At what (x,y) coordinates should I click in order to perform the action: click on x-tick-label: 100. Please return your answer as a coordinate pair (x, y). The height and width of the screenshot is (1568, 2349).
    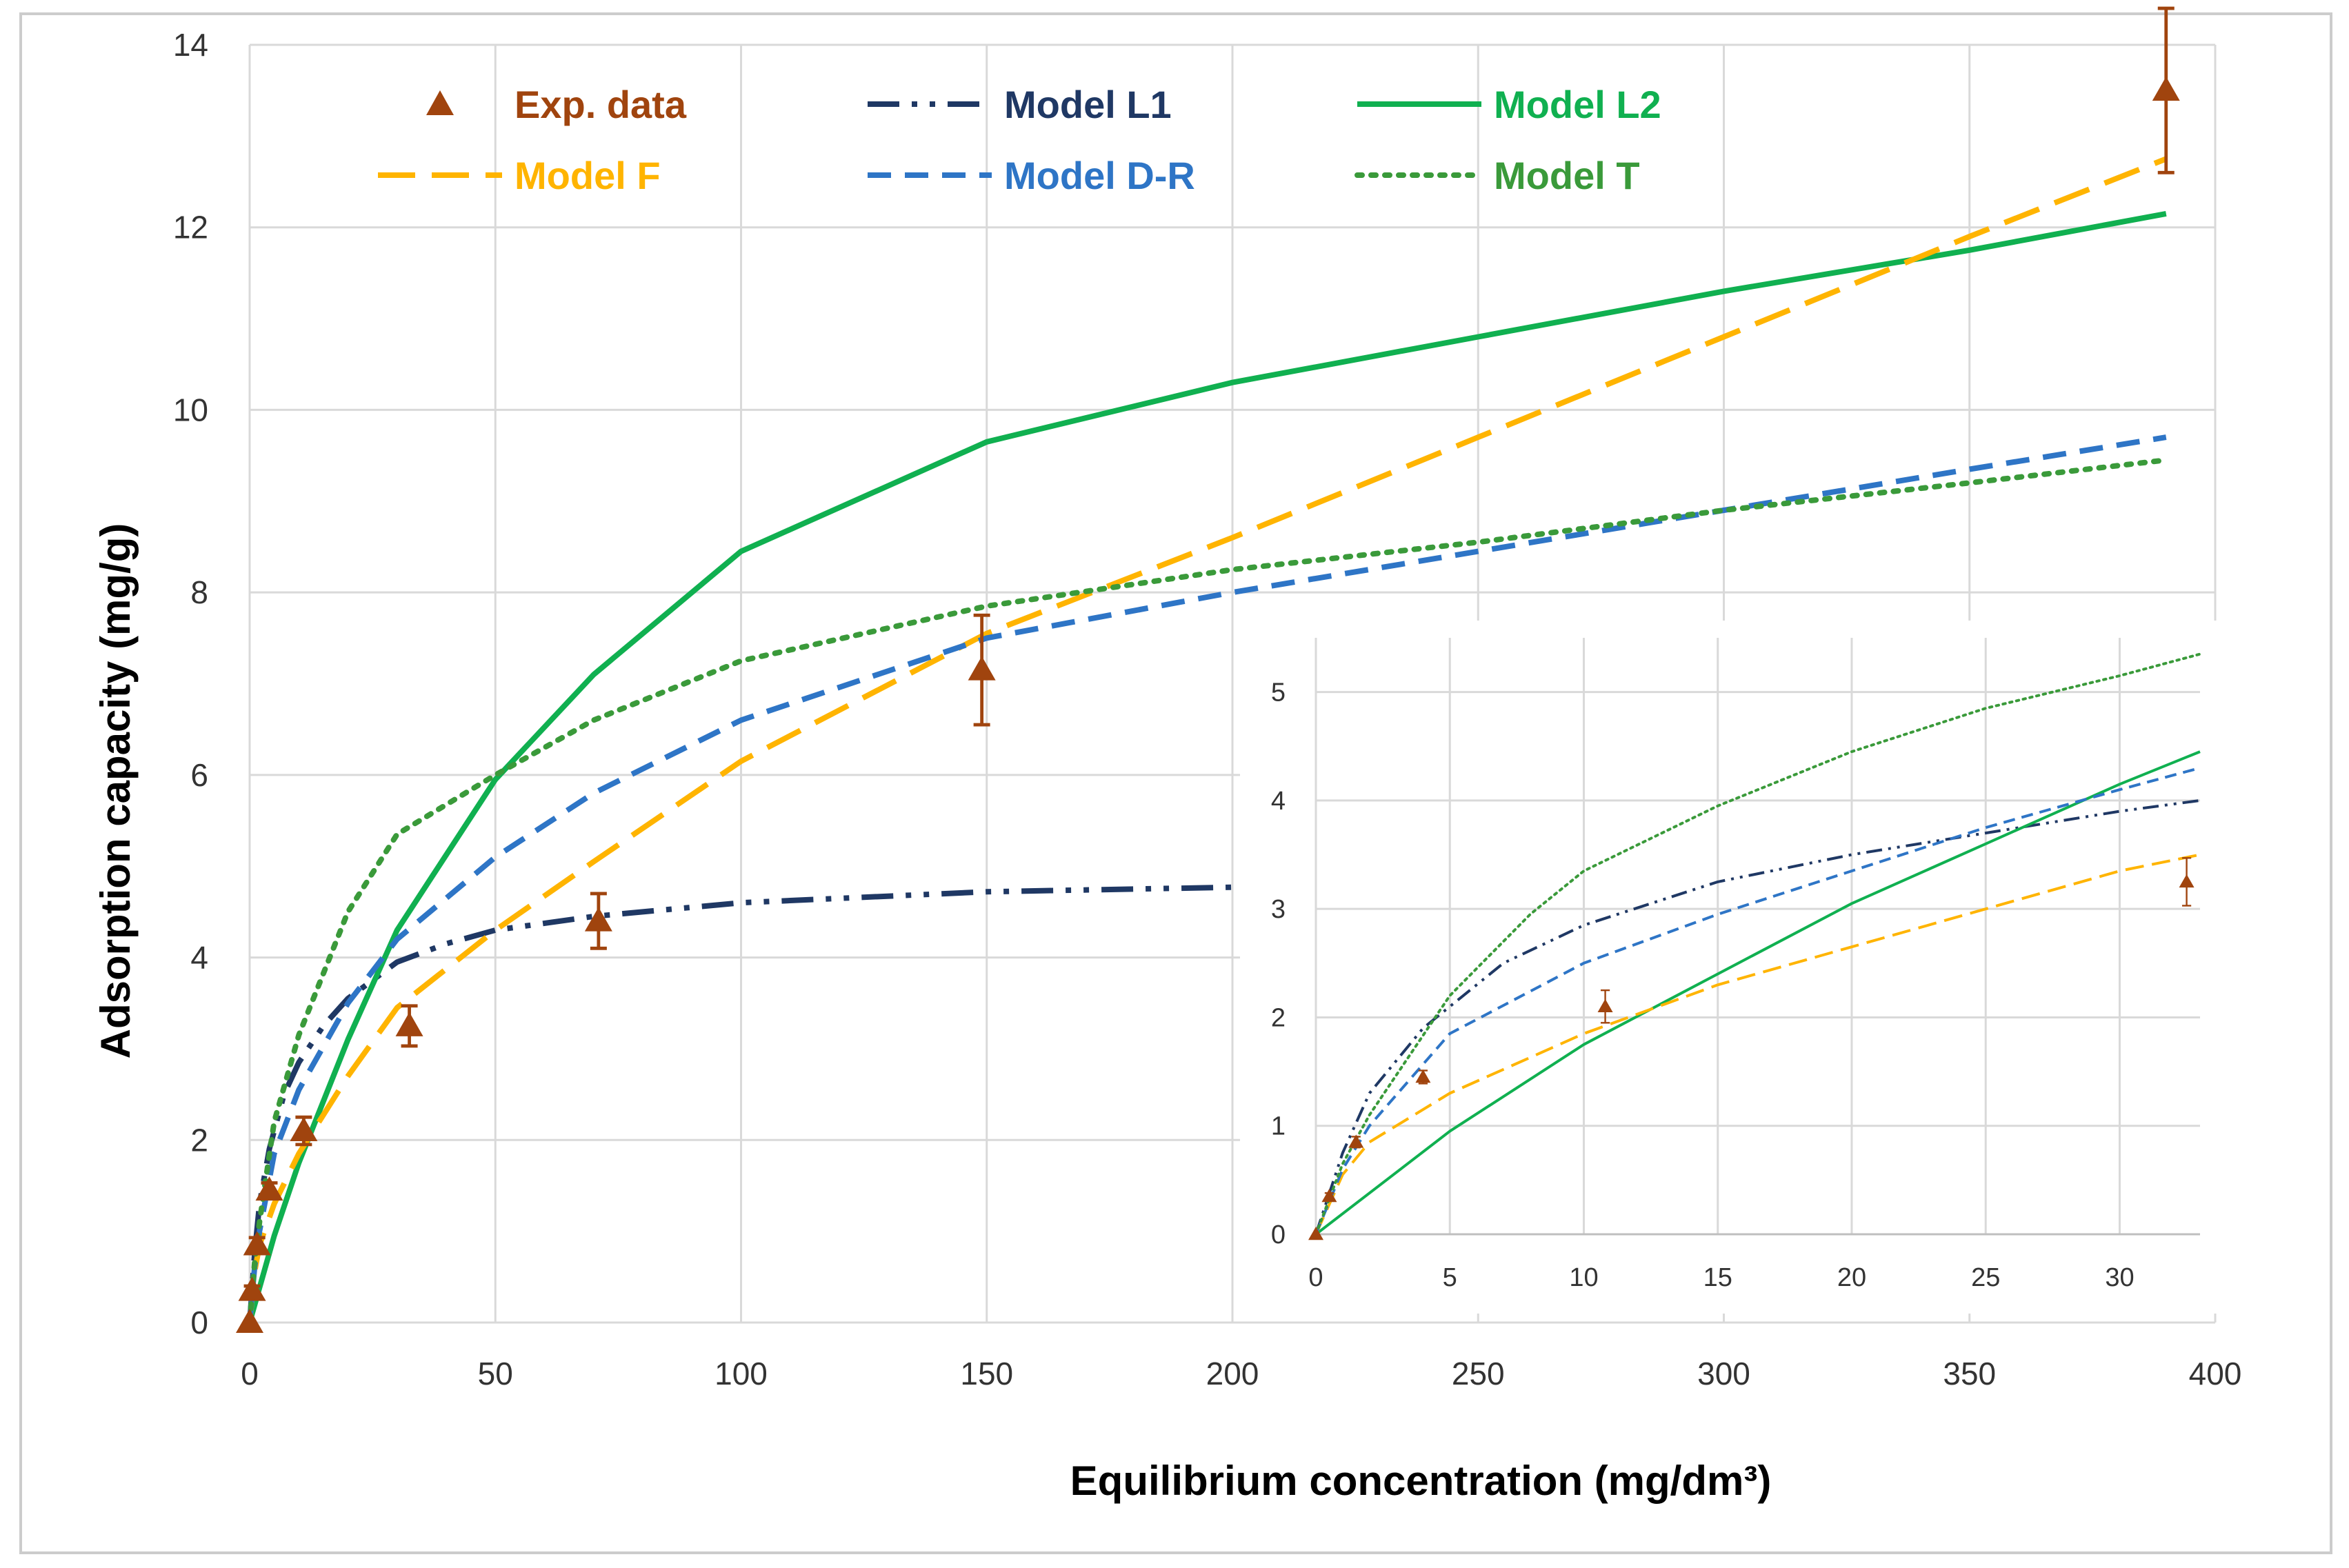
    Looking at the image, I should click on (741, 1373).